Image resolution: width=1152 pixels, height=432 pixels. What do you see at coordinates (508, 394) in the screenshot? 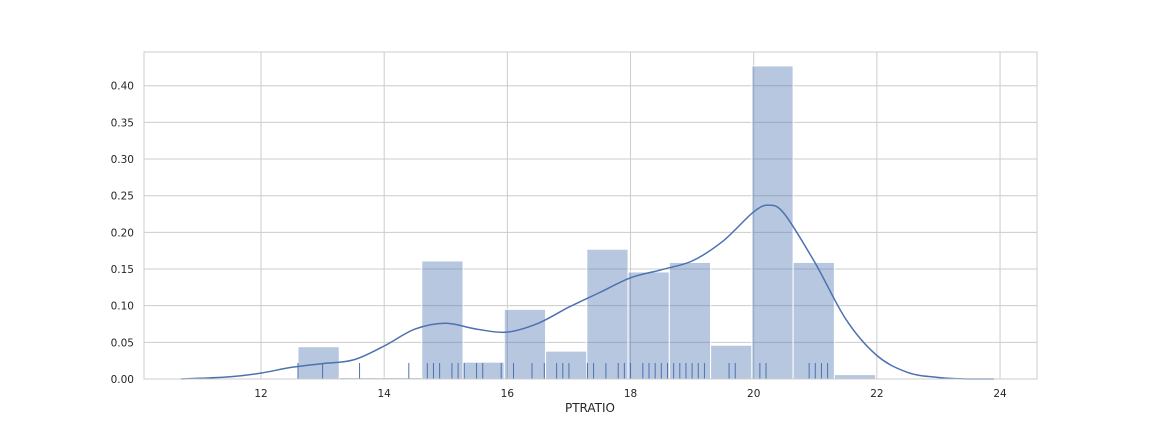
I see `x-tick-label: 16` at bounding box center [508, 394].